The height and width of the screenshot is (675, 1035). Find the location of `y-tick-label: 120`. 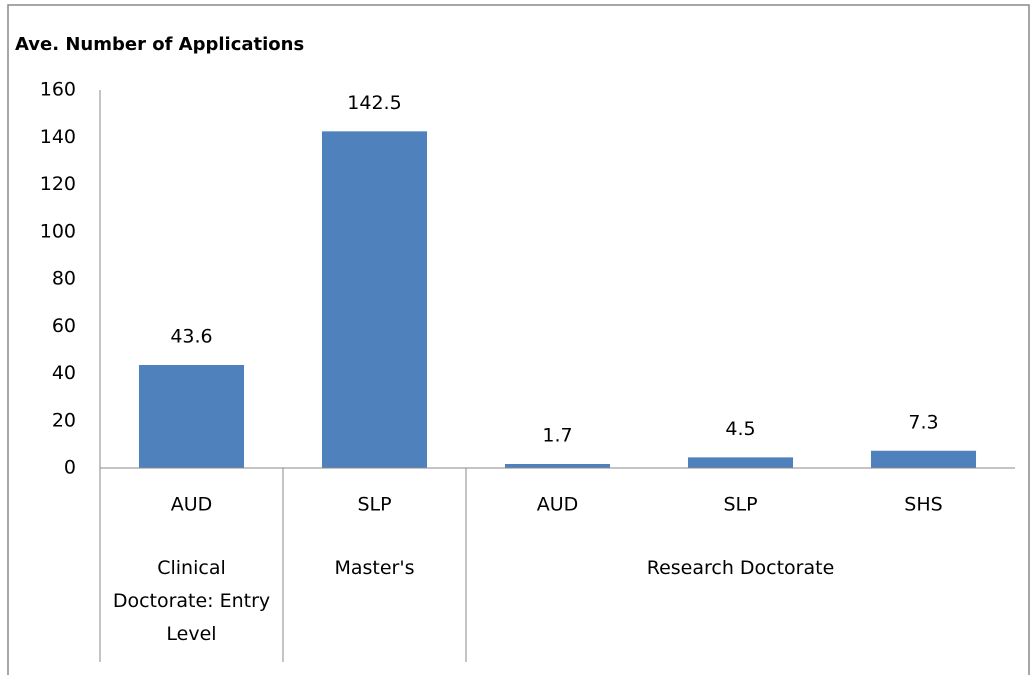

y-tick-label: 120 is located at coordinates (58, 184).